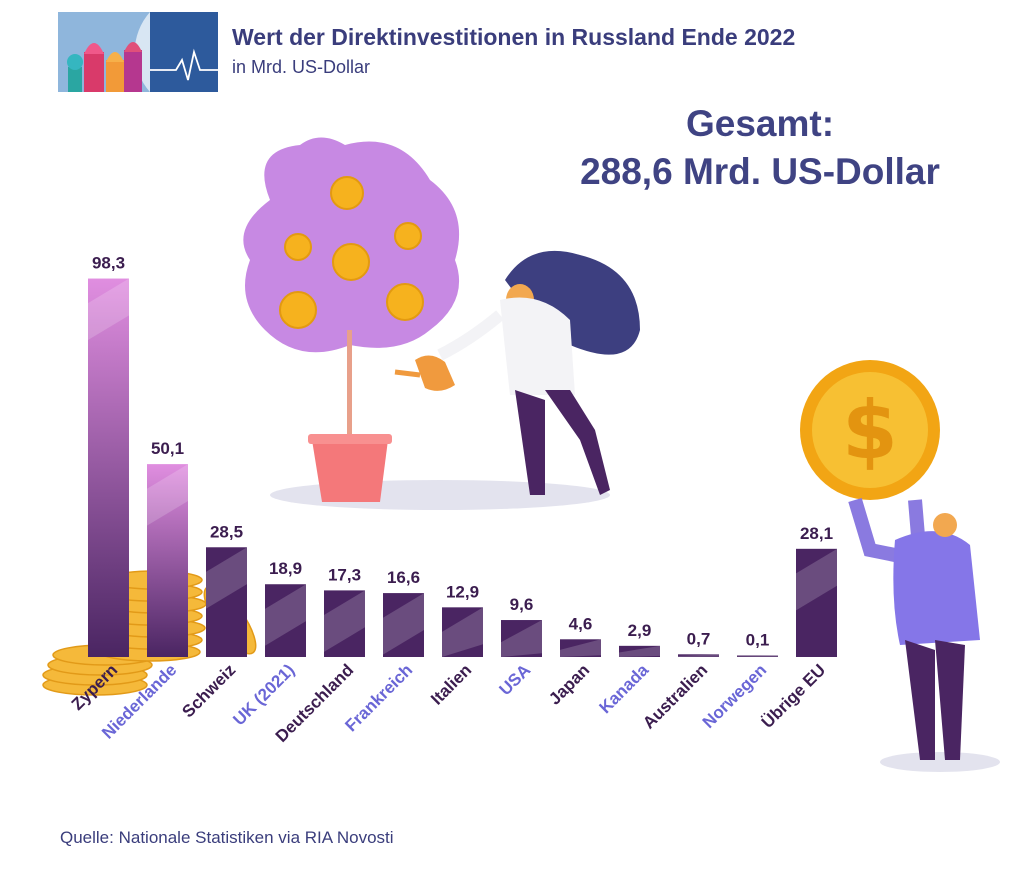 The width and height of the screenshot is (1024, 893). Describe the element at coordinates (522, 604) in the screenshot. I see `value-label: 9,6` at that location.